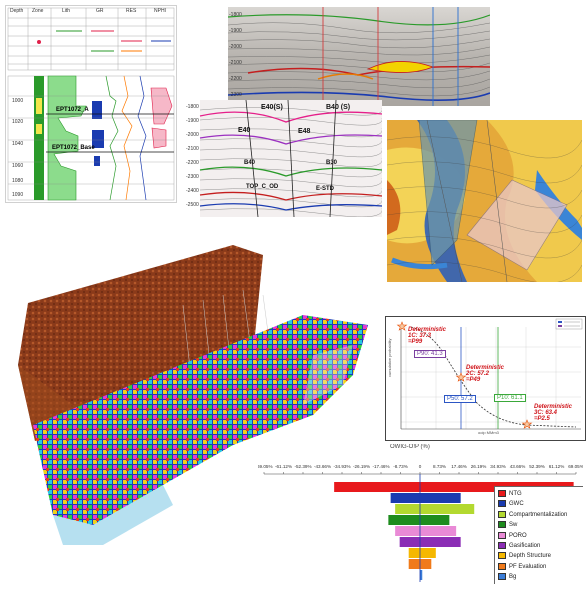 This screenshot has height=589, width=587. What do you see at coordinates (460, 399) in the screenshot?
I see `p50-label: P50: 57.2` at bounding box center [460, 399].